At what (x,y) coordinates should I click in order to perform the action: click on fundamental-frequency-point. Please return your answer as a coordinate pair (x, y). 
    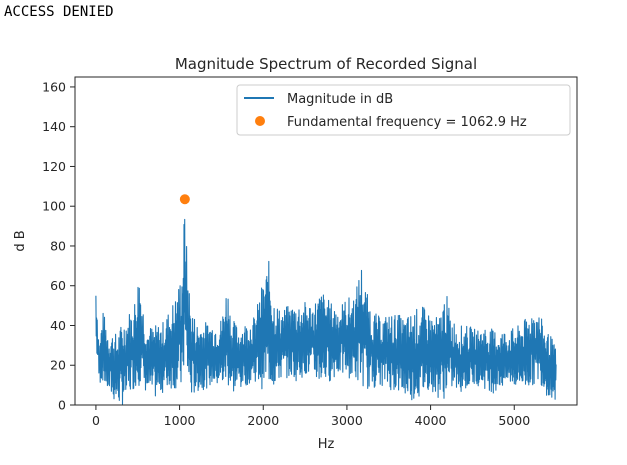
    Looking at the image, I should click on (184, 199).